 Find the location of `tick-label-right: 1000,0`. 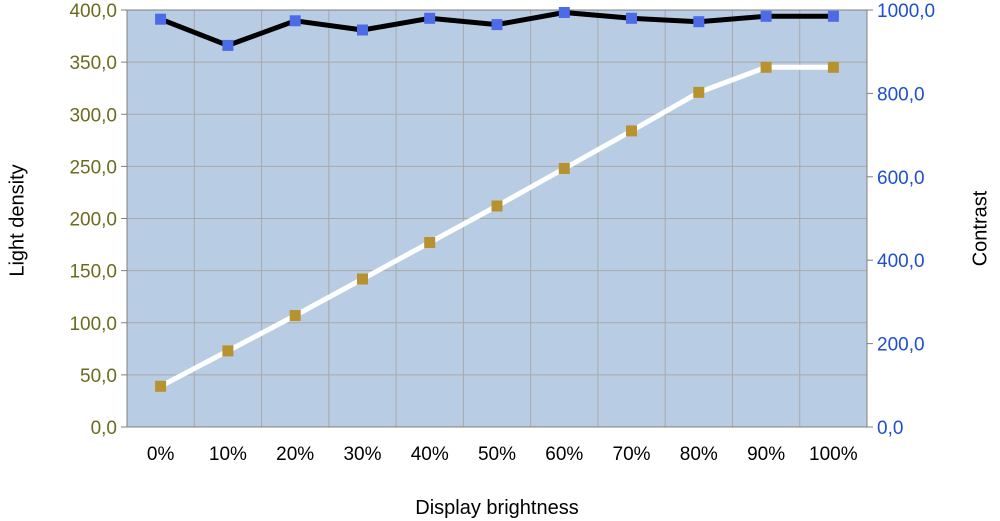

tick-label-right: 1000,0 is located at coordinates (906, 11).